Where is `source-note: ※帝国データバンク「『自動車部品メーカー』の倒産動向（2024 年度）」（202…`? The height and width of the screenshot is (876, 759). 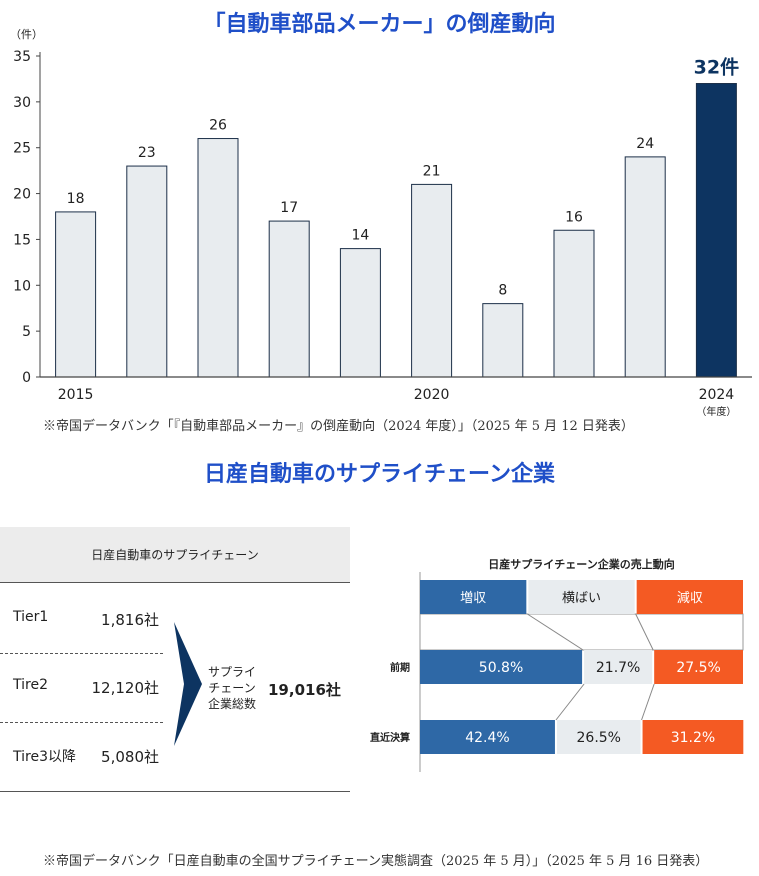 source-note: ※帝国データバンク「『自動車部品メーカー』の倒産動向（2024 年度）」（202… is located at coordinates (338, 426).